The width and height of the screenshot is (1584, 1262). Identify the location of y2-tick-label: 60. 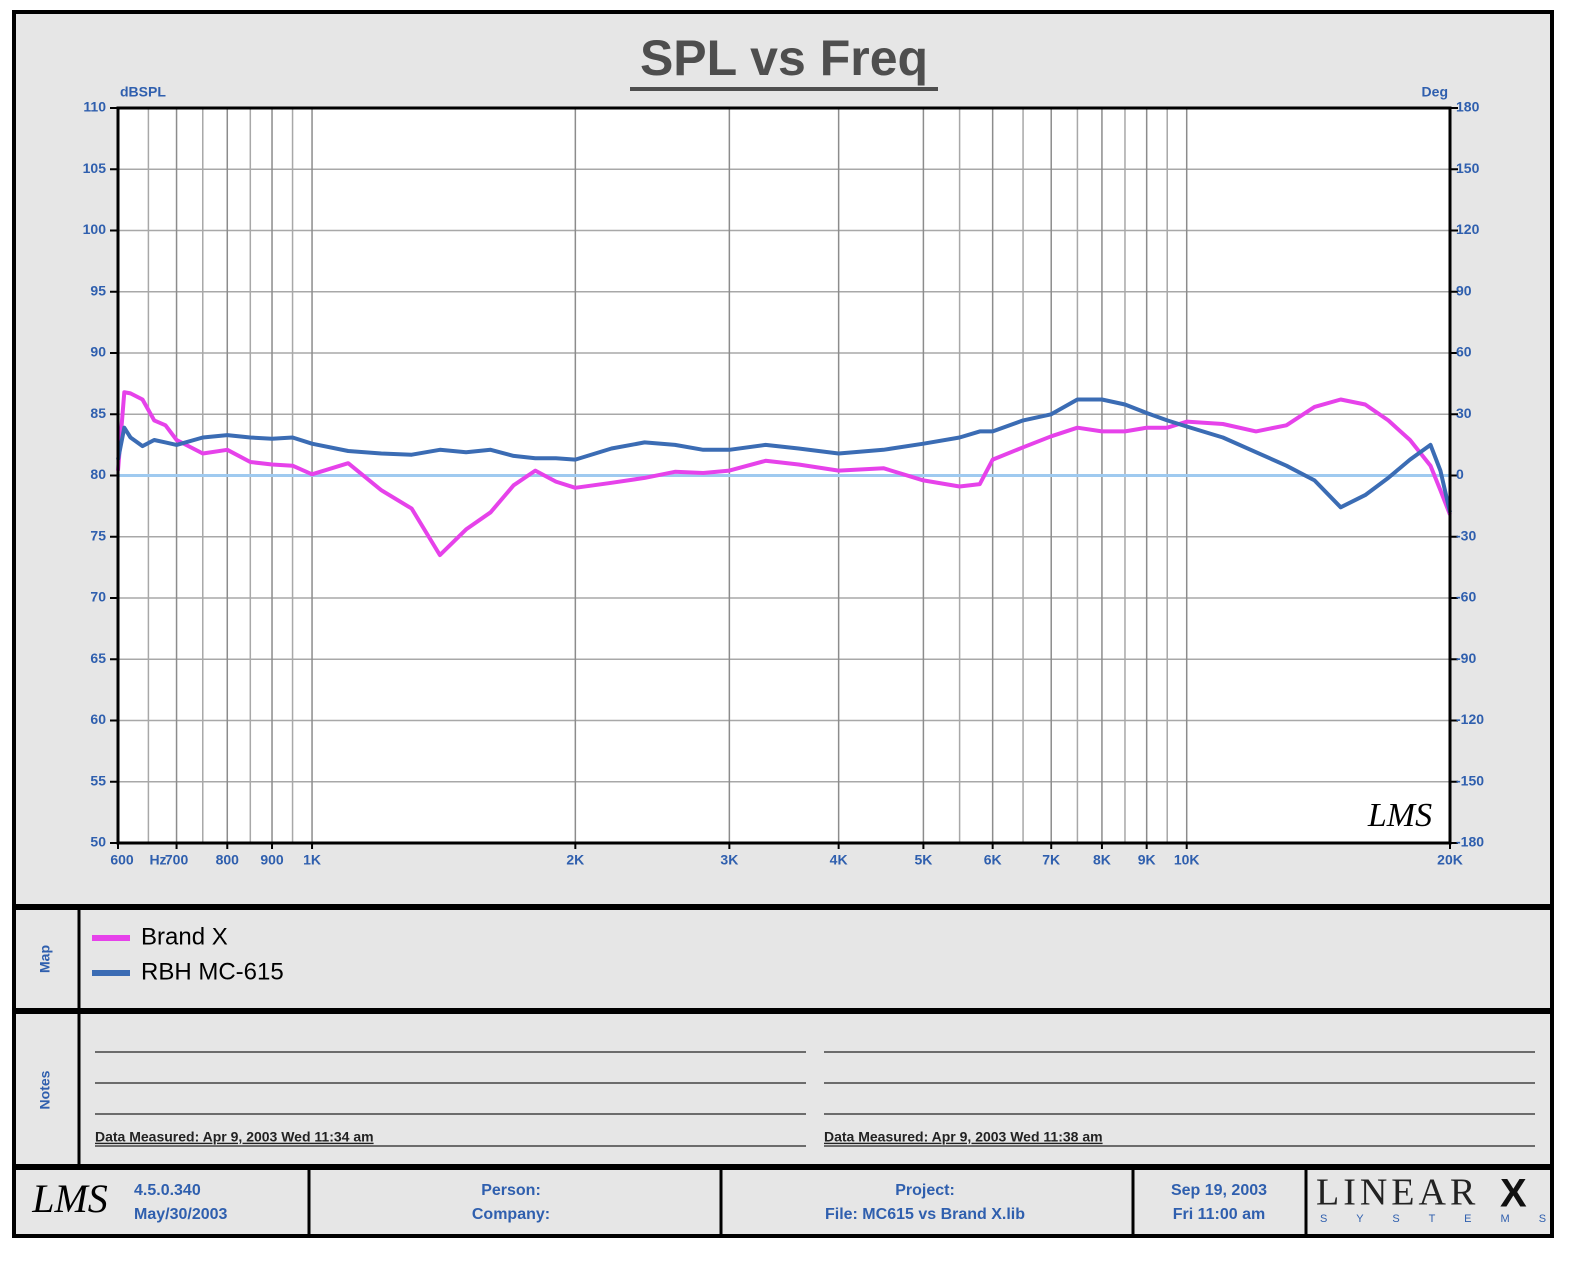
(1464, 352).